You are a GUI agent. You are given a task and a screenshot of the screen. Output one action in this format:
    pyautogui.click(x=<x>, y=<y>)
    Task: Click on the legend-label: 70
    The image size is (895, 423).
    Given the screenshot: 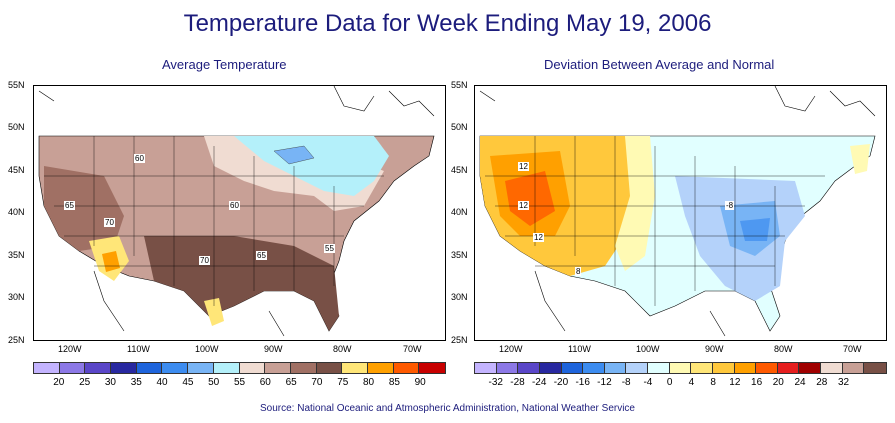 What is the action you would take?
    pyautogui.click(x=317, y=382)
    